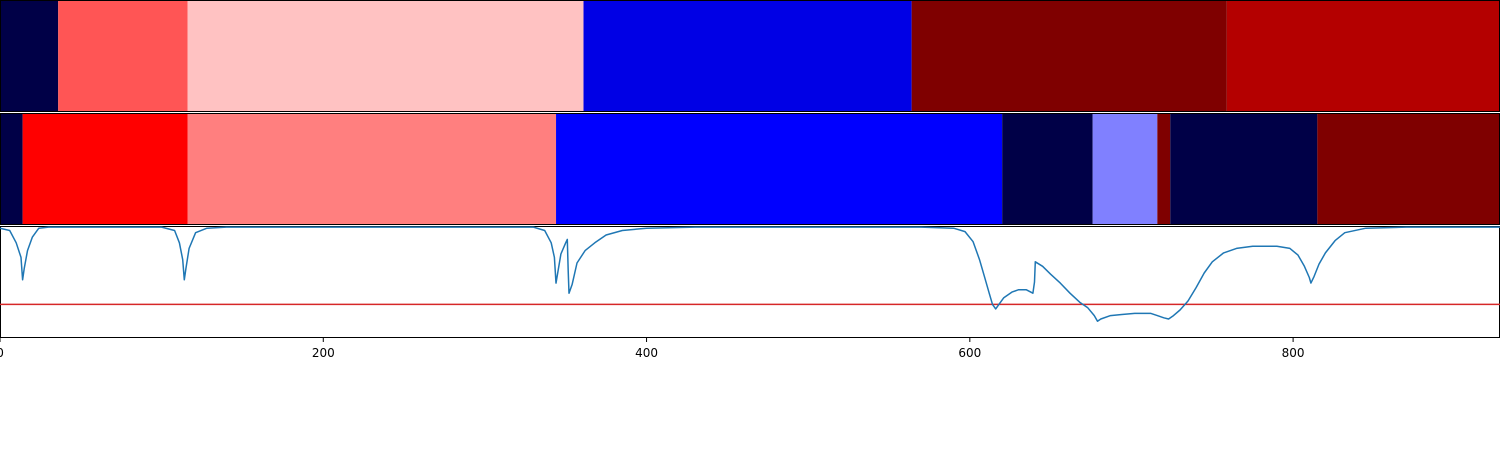 This screenshot has height=450, width=1500. What do you see at coordinates (1293, 353) in the screenshot?
I see `x-tick-label: 800` at bounding box center [1293, 353].